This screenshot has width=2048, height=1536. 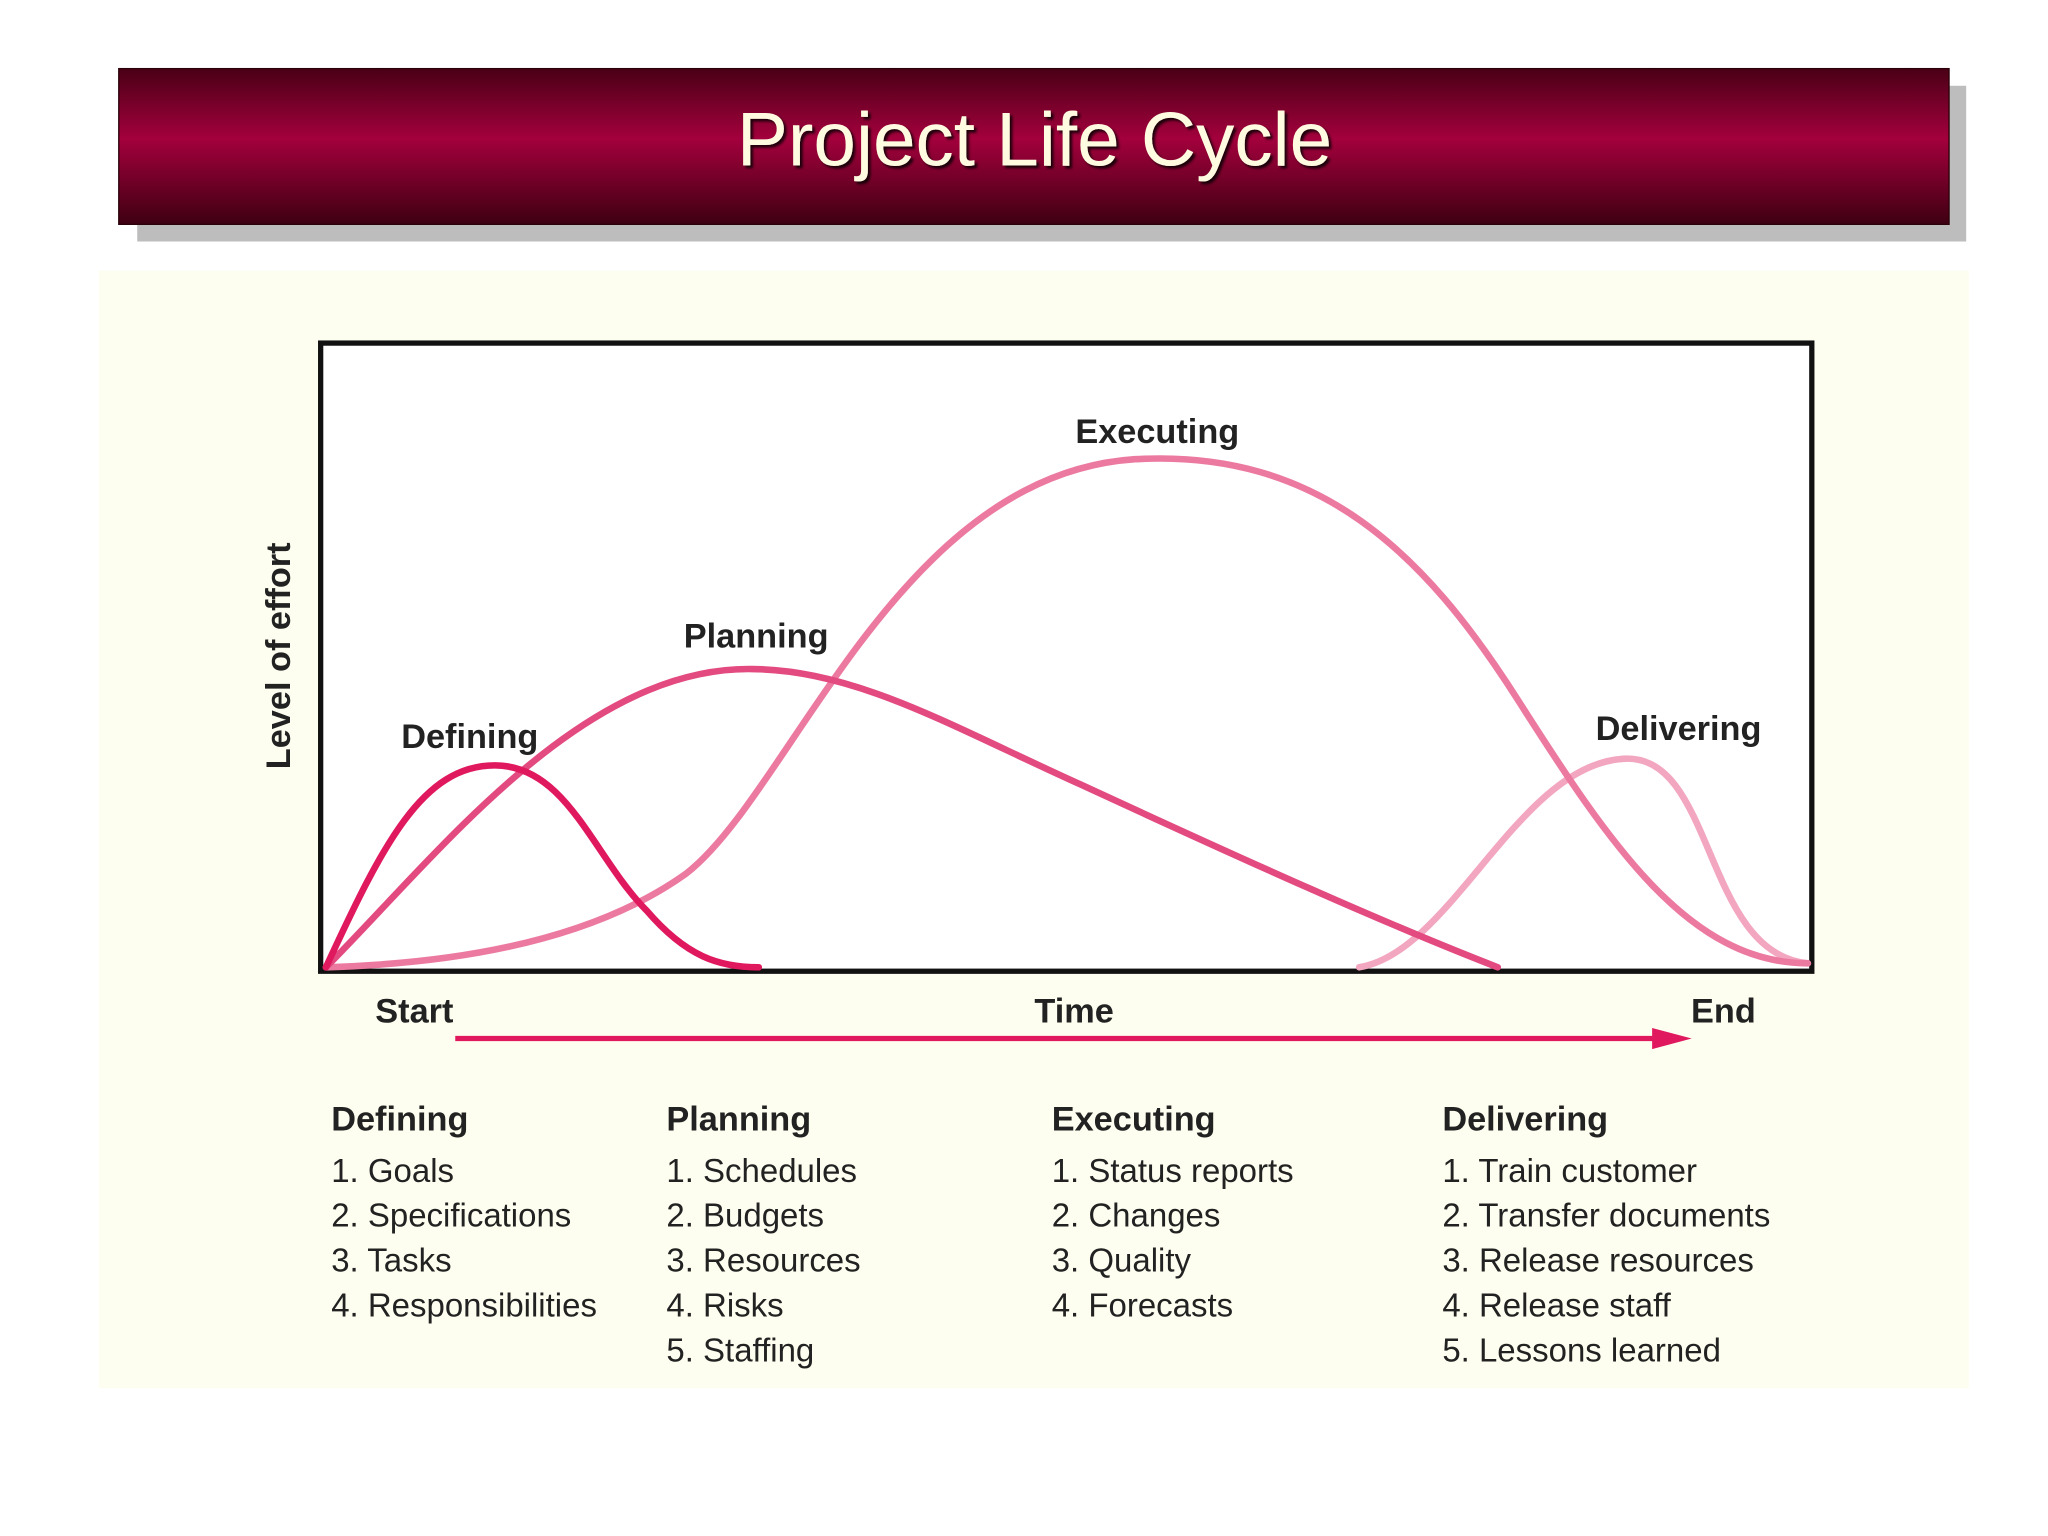 What do you see at coordinates (738, 1120) in the screenshot?
I see `phase-heading: Planning` at bounding box center [738, 1120].